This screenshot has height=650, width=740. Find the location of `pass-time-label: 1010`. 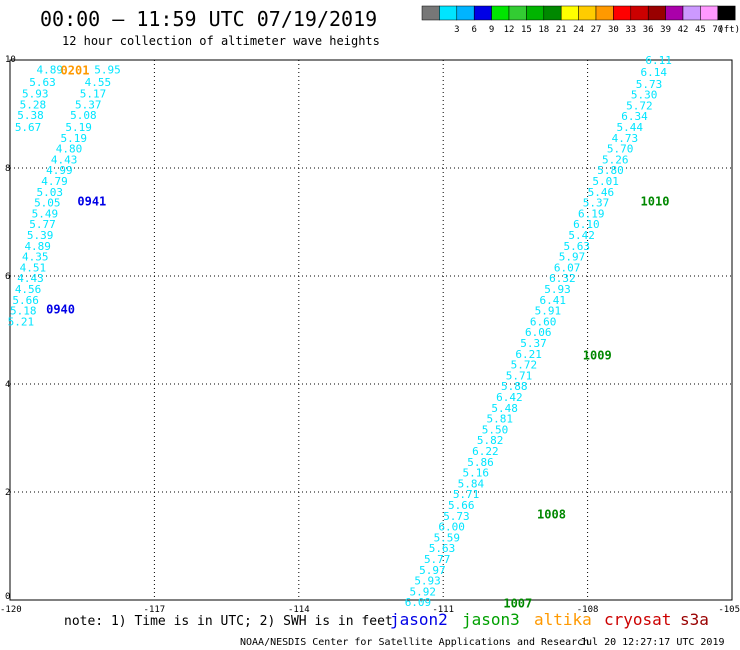

pass-time-label: 1010 is located at coordinates (655, 201).